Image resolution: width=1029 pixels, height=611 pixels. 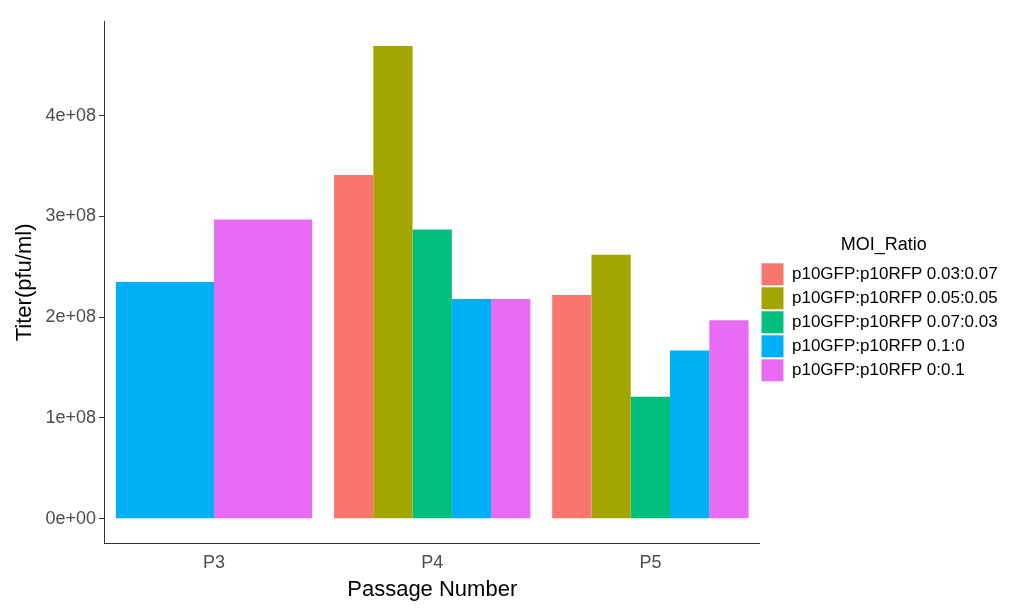 I want to click on y-tick-label: 0e+00, so click(x=70, y=517).